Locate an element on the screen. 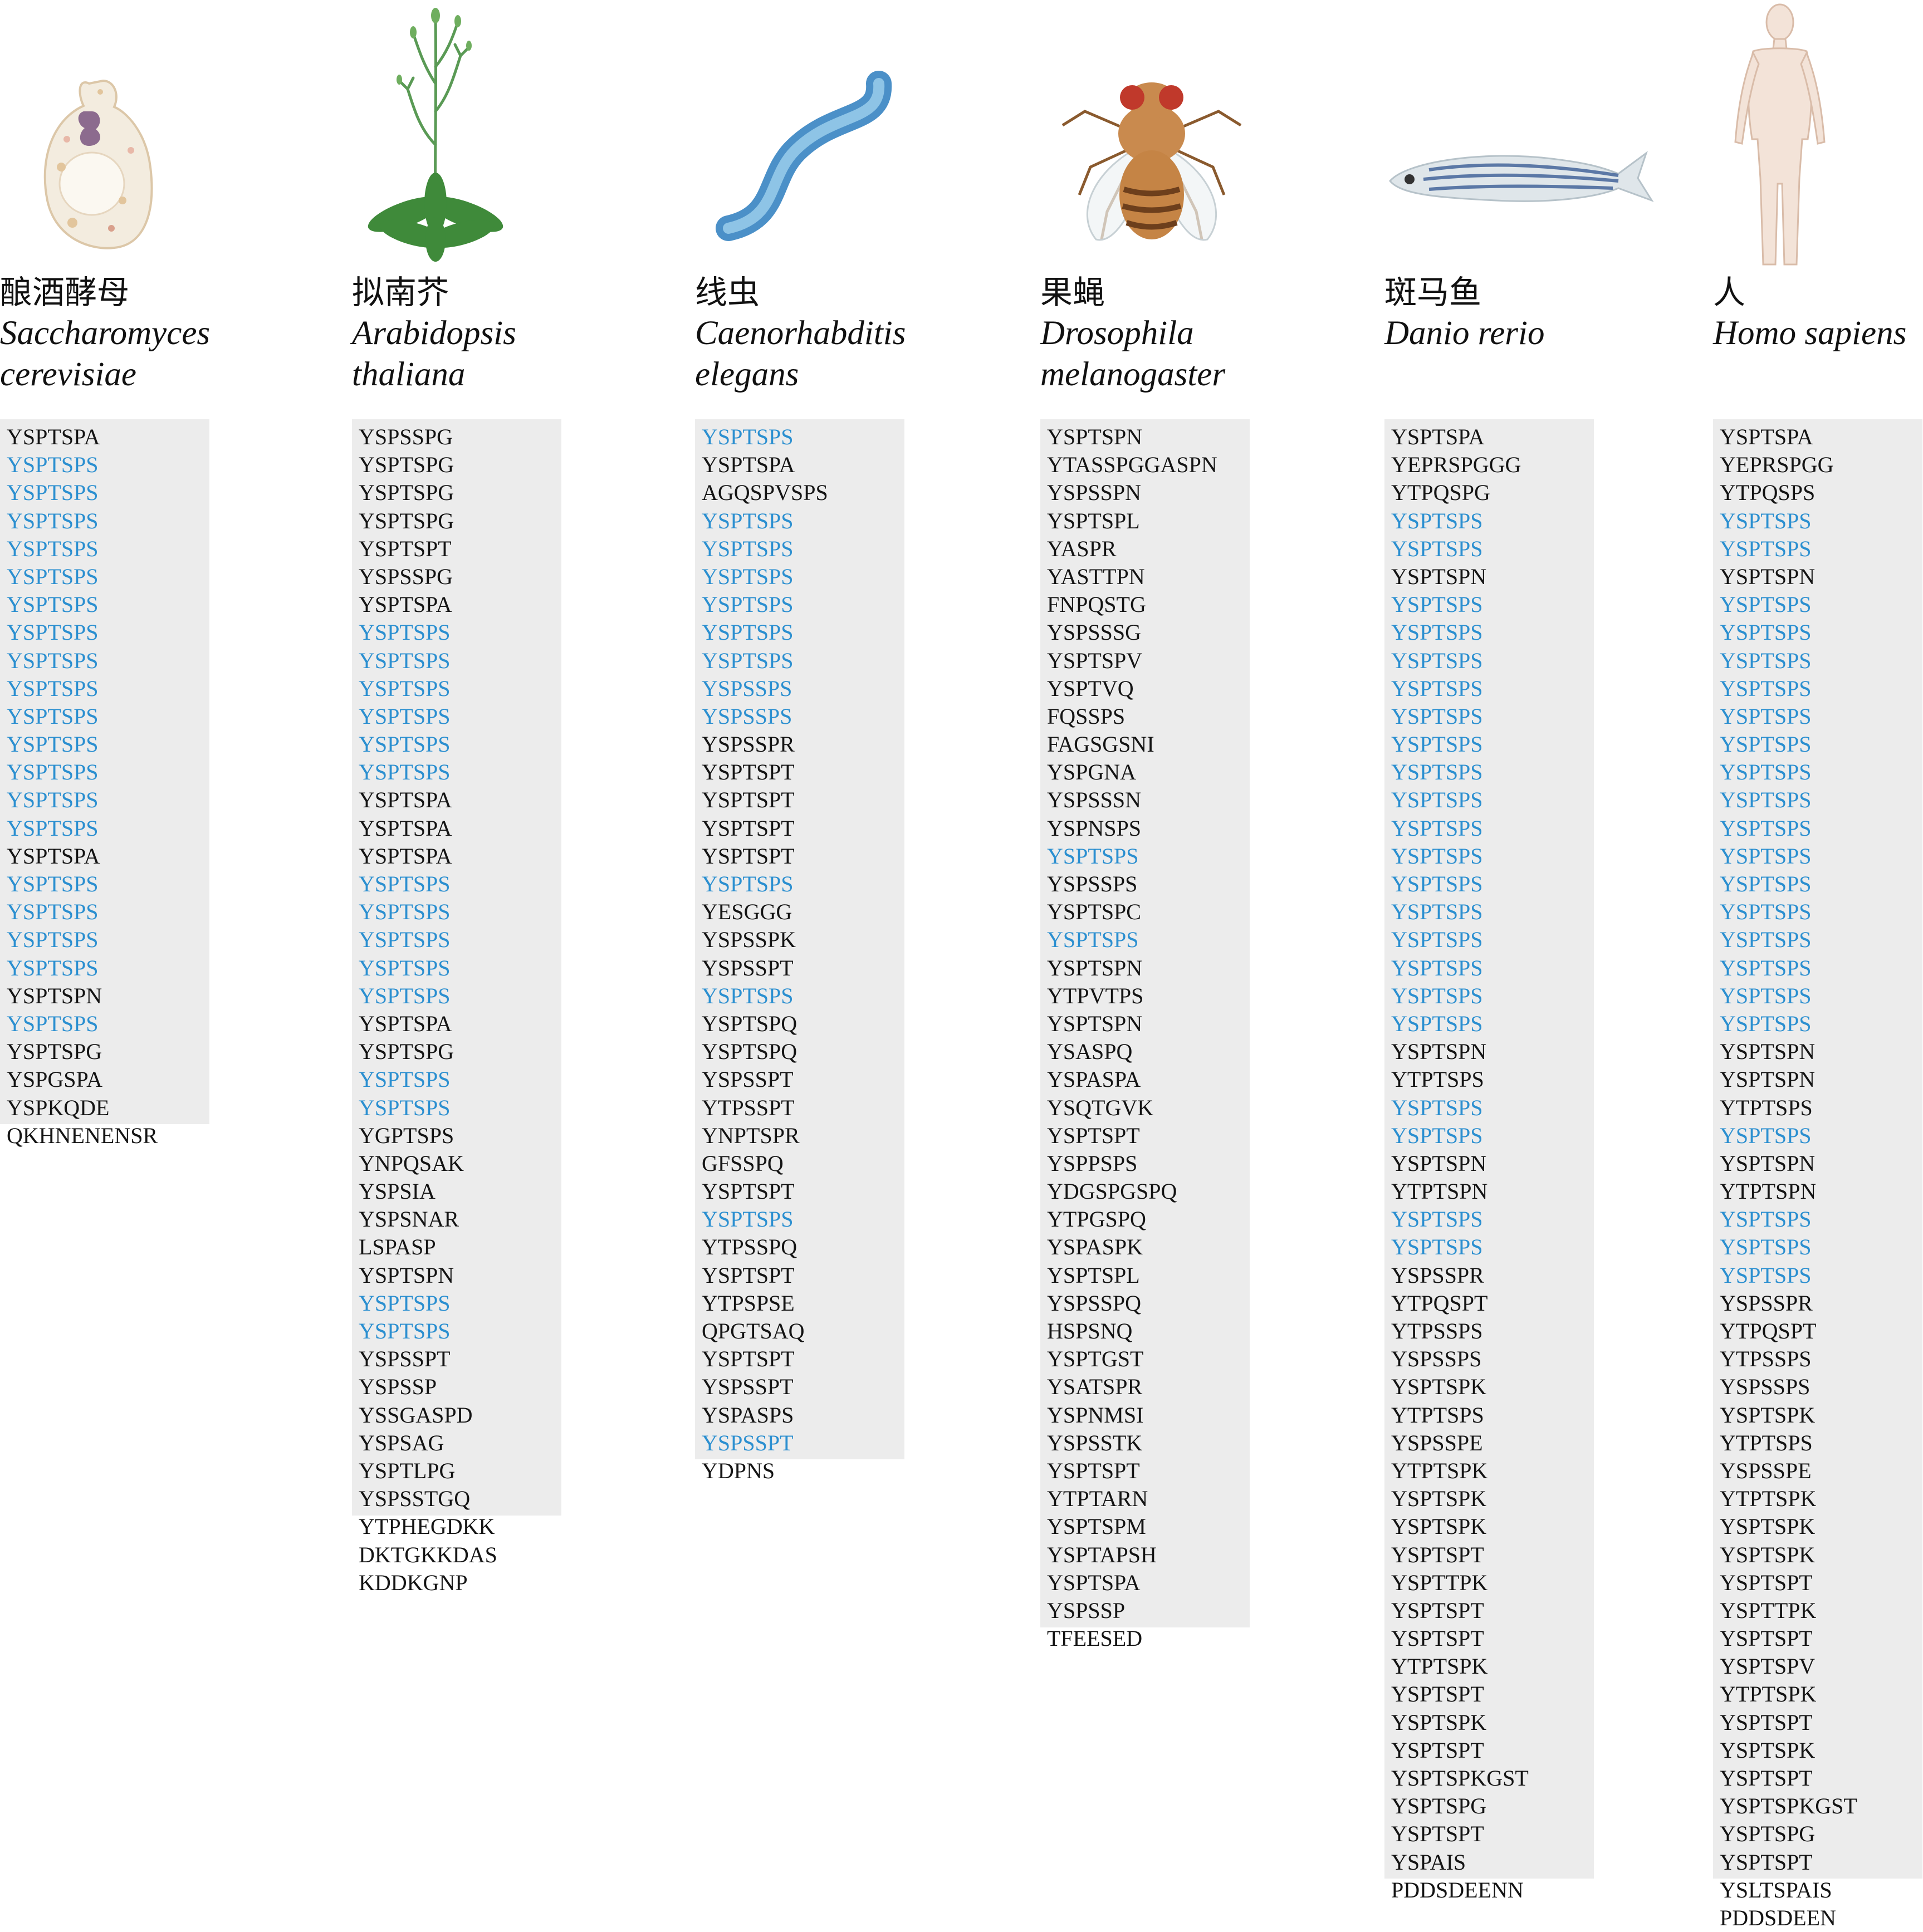 The width and height of the screenshot is (1923, 1932). ctd-repeat: YSPSIA is located at coordinates (397, 1191).